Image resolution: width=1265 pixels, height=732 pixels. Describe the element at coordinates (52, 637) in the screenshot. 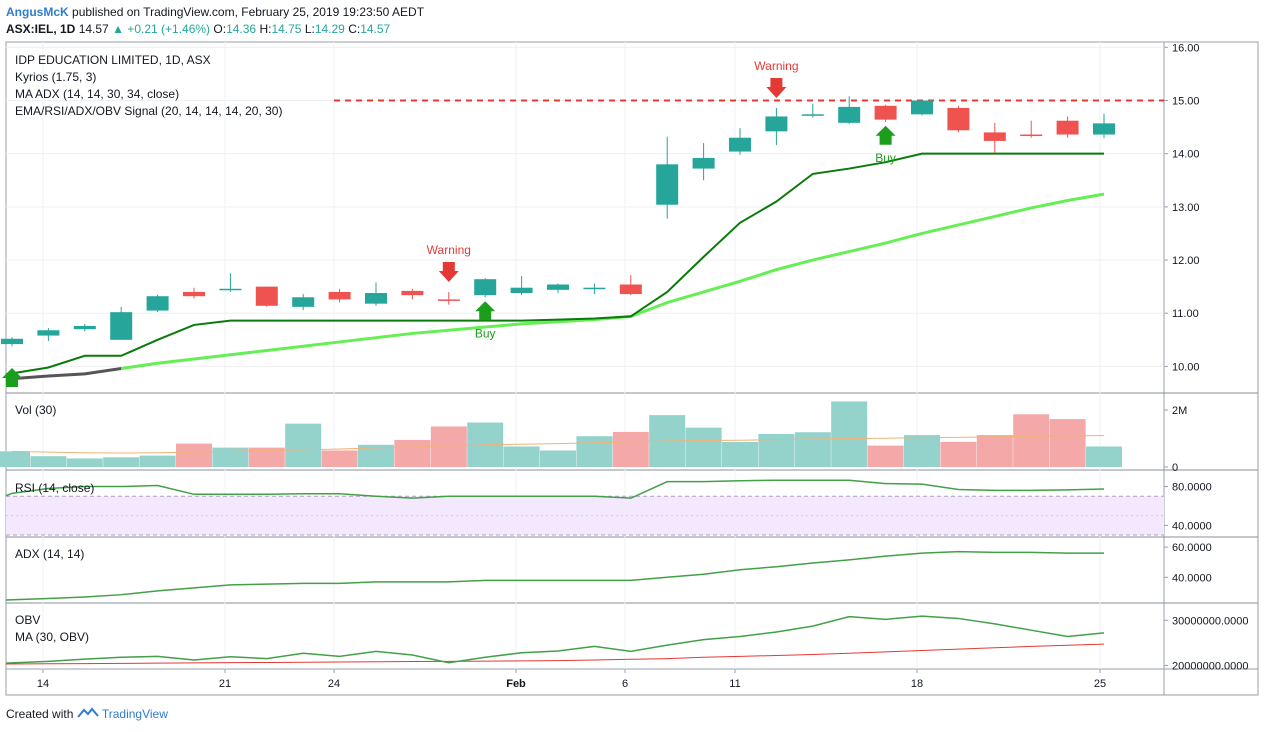

I see `legend-obv-ma: MA (30, OBV)` at that location.